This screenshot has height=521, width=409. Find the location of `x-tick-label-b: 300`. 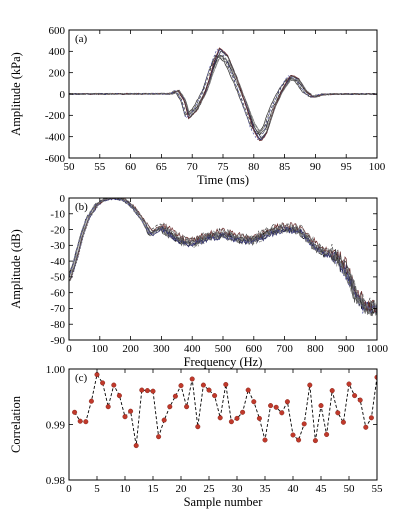

x-tick-label-b: 300 is located at coordinates (161, 349).